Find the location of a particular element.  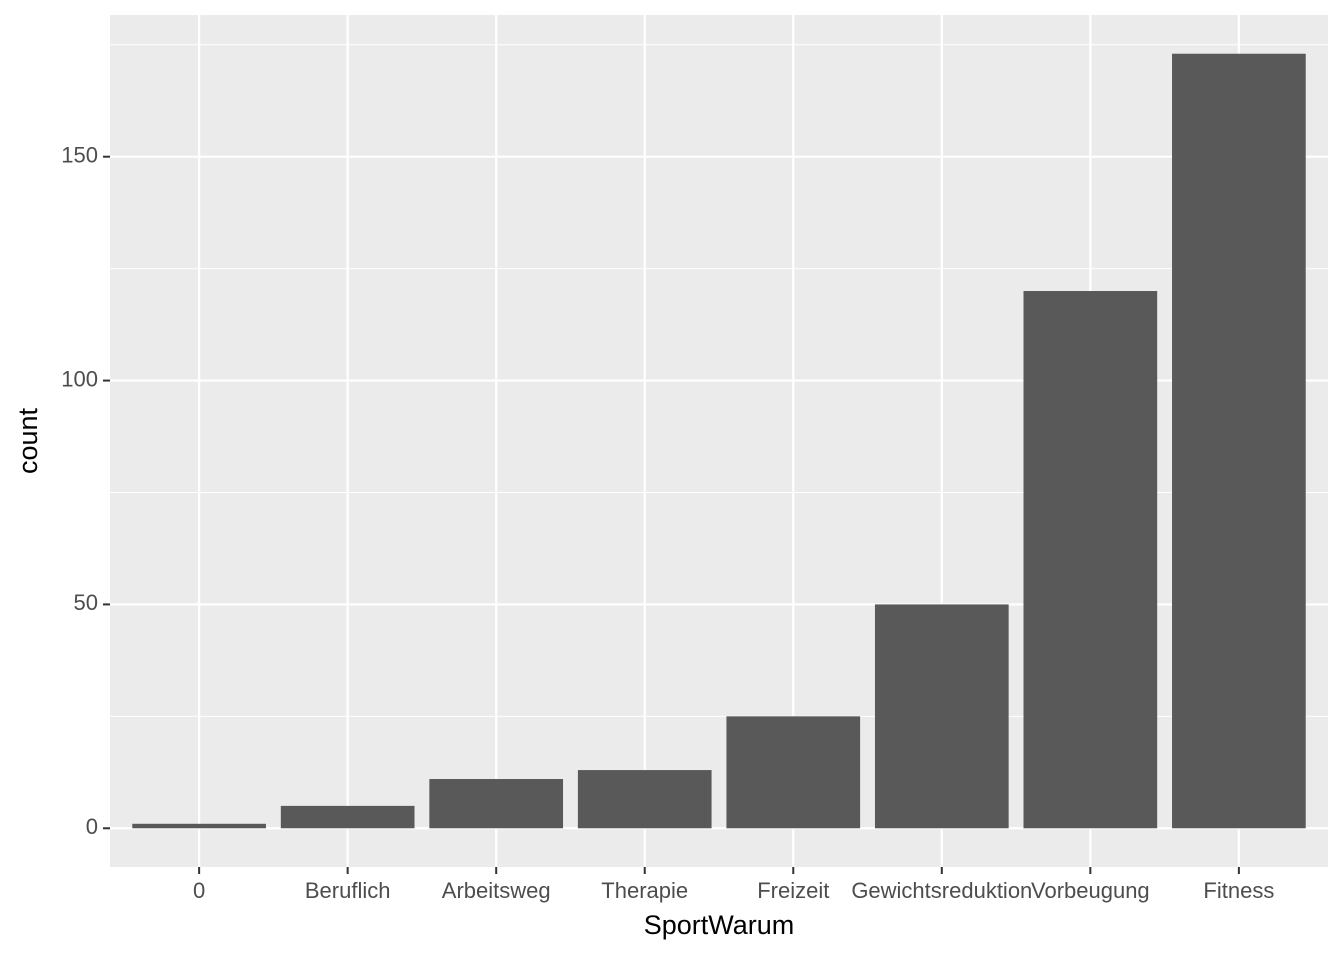

x-tick-label: Gewichtsreduktion is located at coordinates (941, 890).